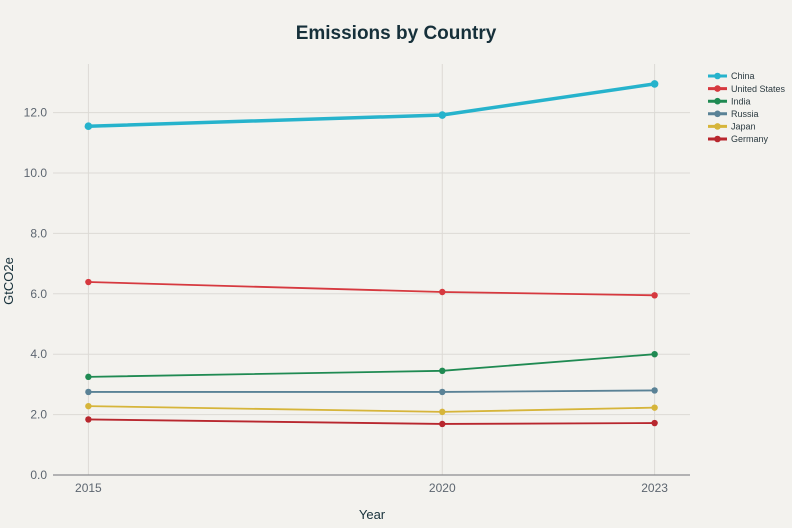 Image resolution: width=792 pixels, height=528 pixels. I want to click on series-china, so click(371, 105).